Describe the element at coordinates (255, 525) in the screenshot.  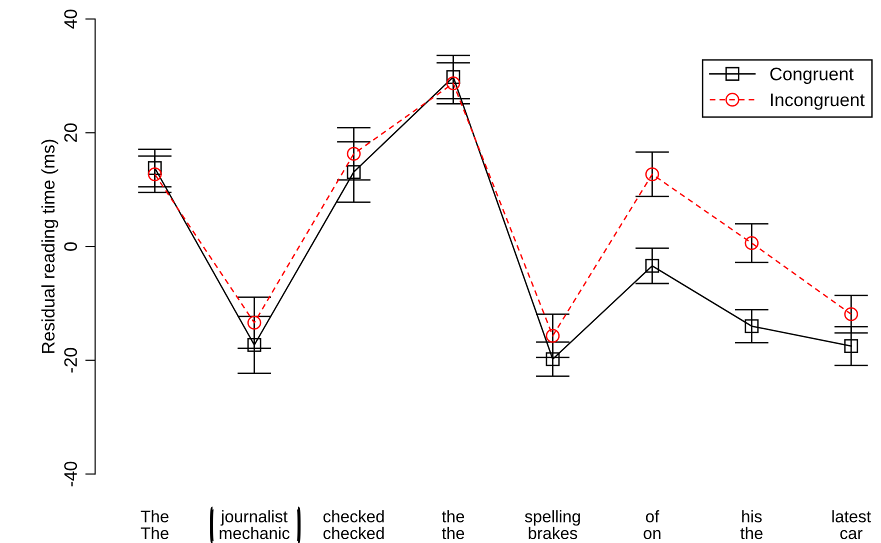
I see `x-tick-label: journalist mechanic` at that location.